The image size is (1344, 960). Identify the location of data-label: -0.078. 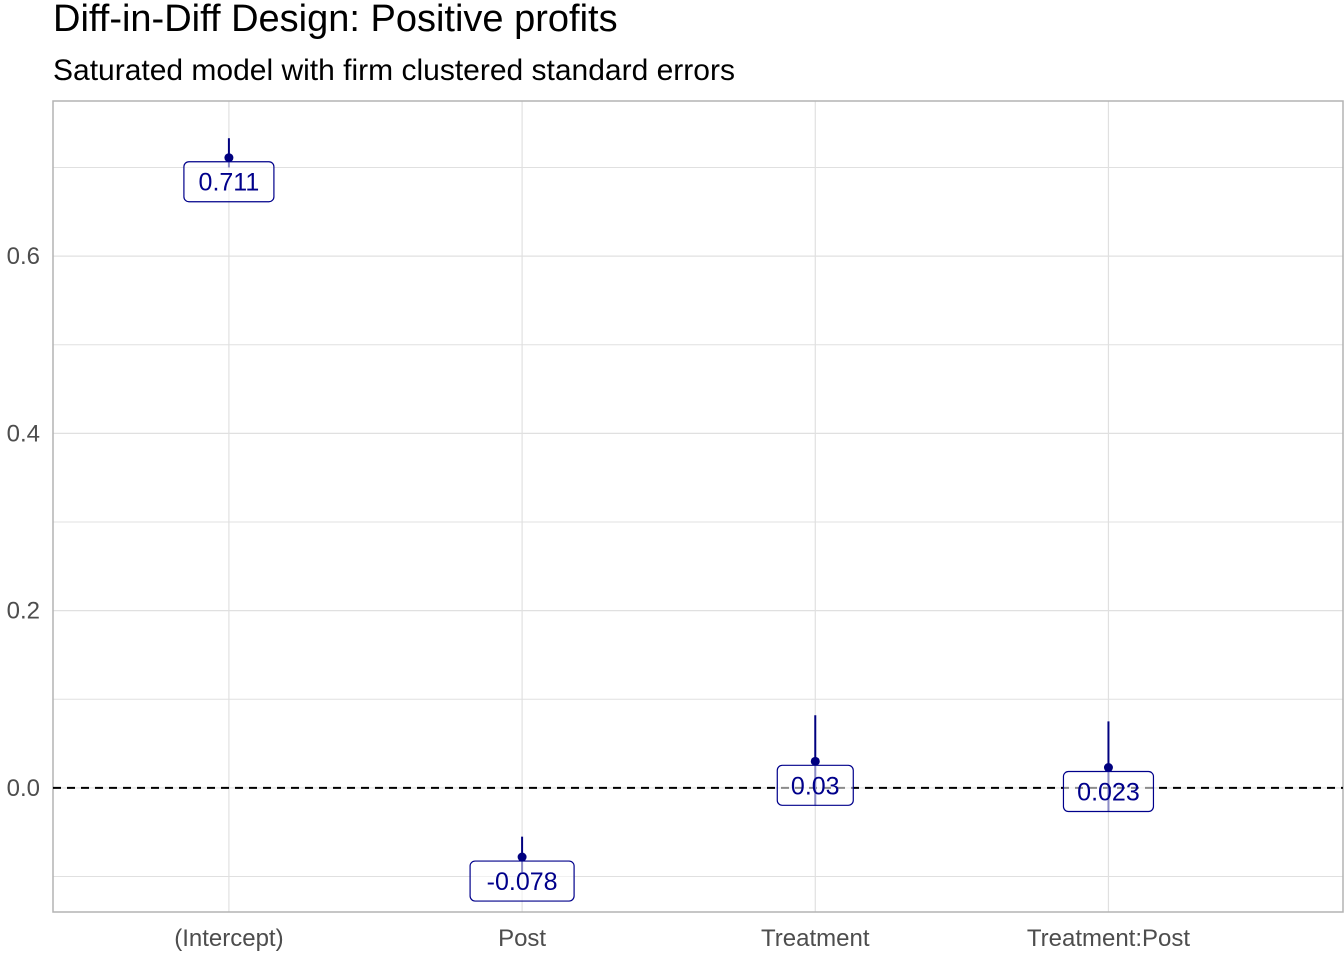
(522, 882).